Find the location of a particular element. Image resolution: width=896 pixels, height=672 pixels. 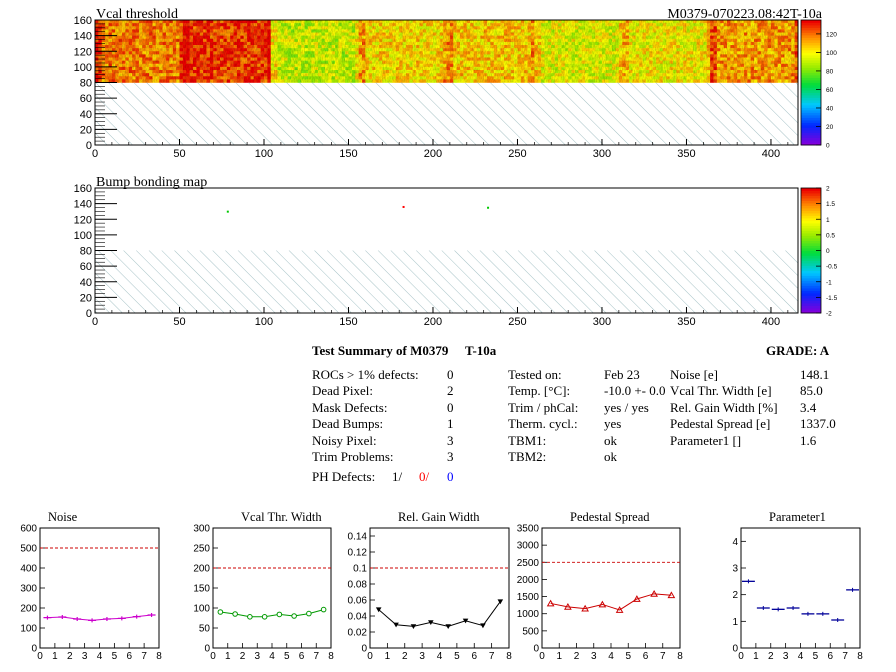

y-tick-label: 140 is located at coordinates (83, 205).